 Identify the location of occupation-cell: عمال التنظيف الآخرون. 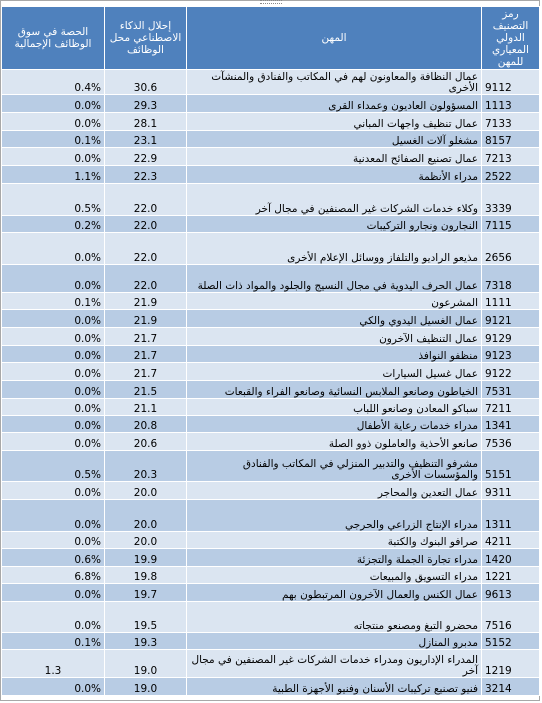
(334, 336).